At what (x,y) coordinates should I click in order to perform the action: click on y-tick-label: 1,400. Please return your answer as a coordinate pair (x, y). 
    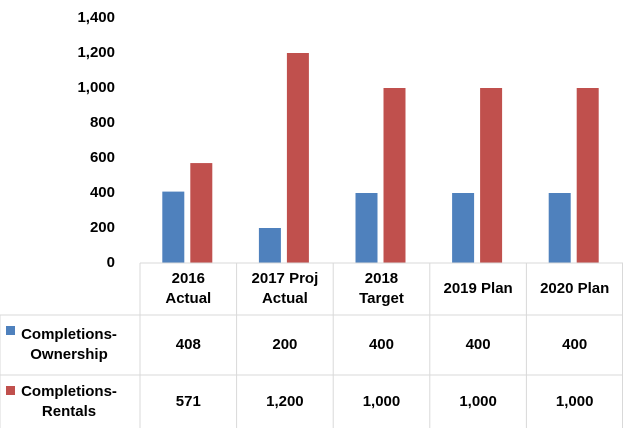
    Looking at the image, I should click on (96, 17).